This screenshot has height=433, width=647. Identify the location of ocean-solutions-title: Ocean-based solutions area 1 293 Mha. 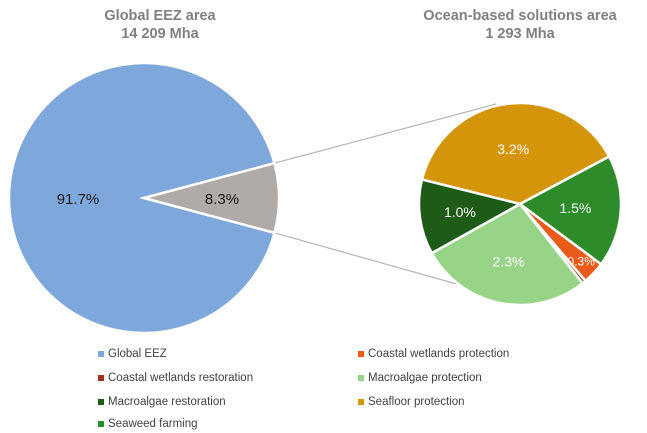
(520, 25).